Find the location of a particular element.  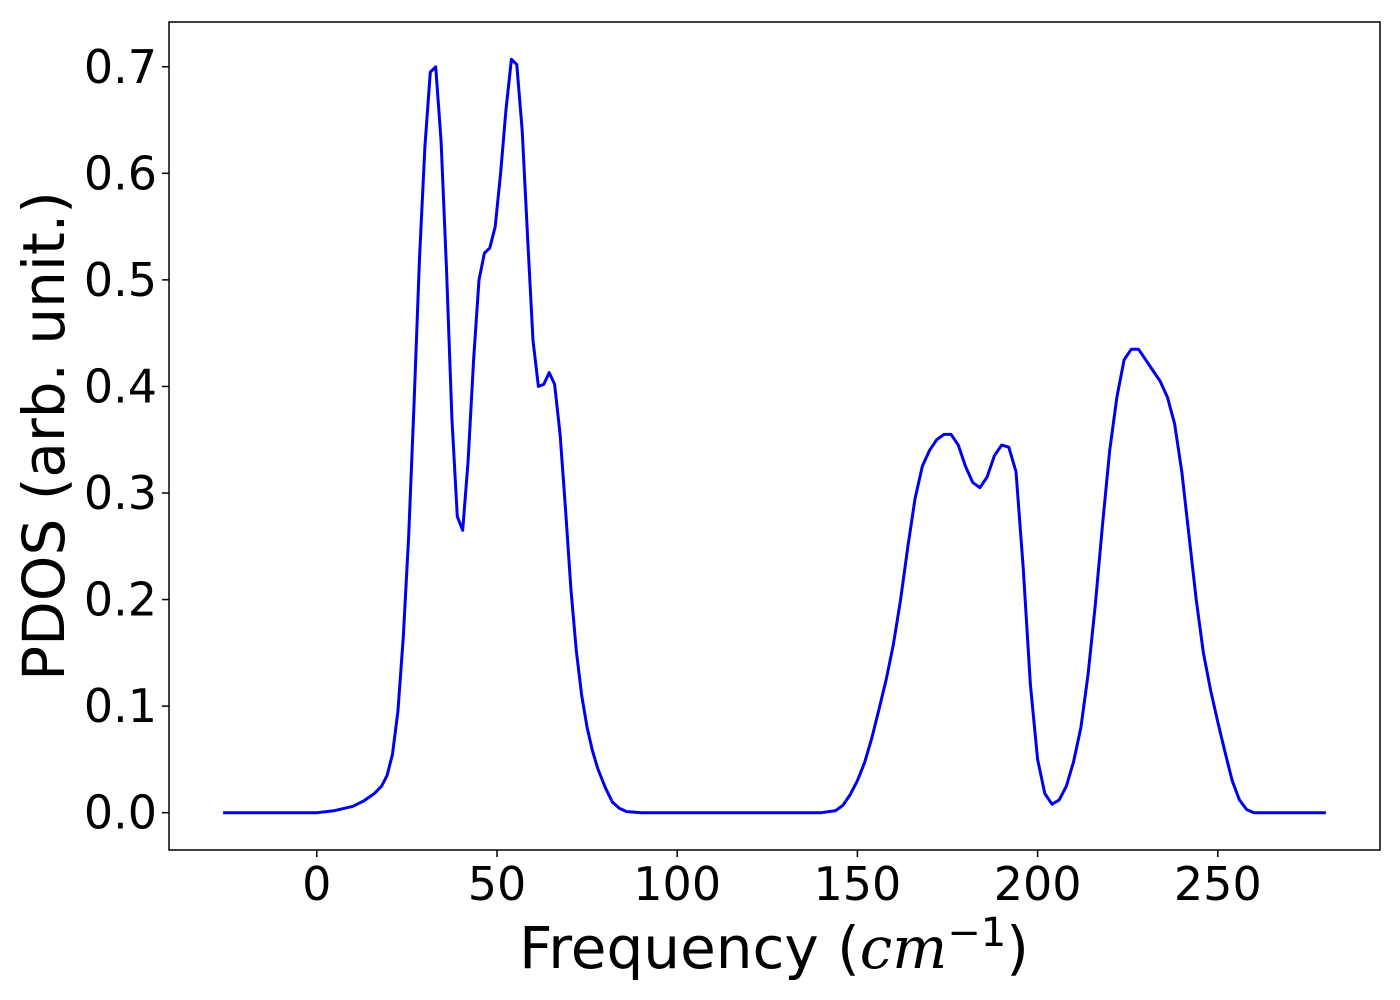

y-tick-label: 0.1 is located at coordinates (120, 706).